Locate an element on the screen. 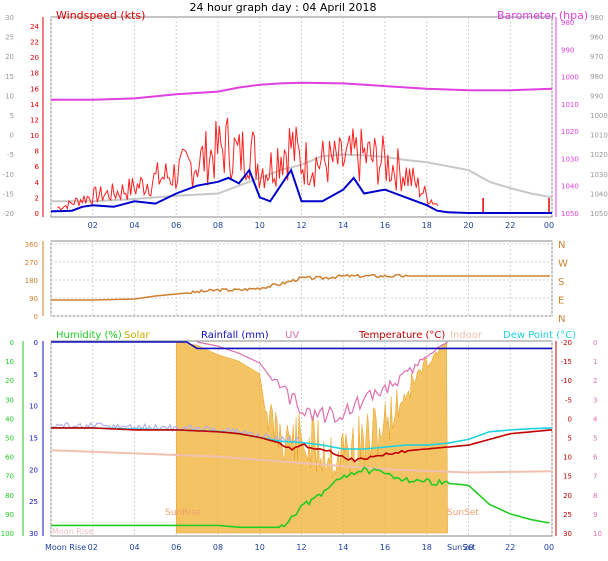  y-right-outer-tick-label: 990 is located at coordinates (596, 96).